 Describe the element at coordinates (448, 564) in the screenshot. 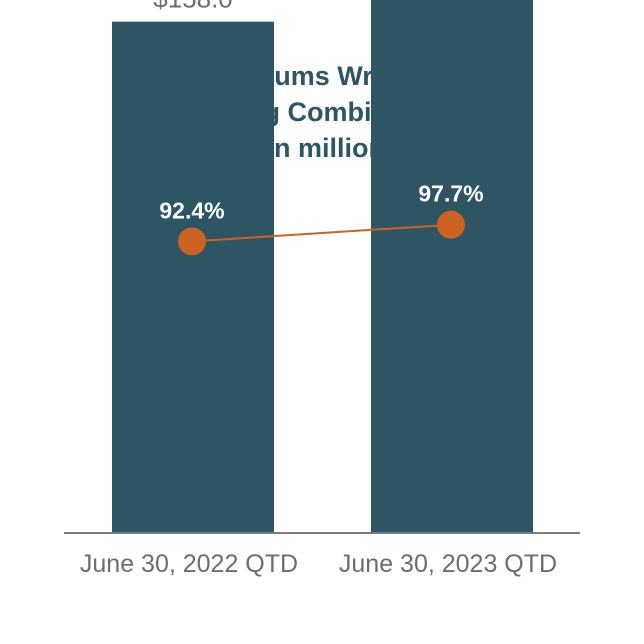

I see `x-tick-label-2: June 30, 2023 QTD` at that location.